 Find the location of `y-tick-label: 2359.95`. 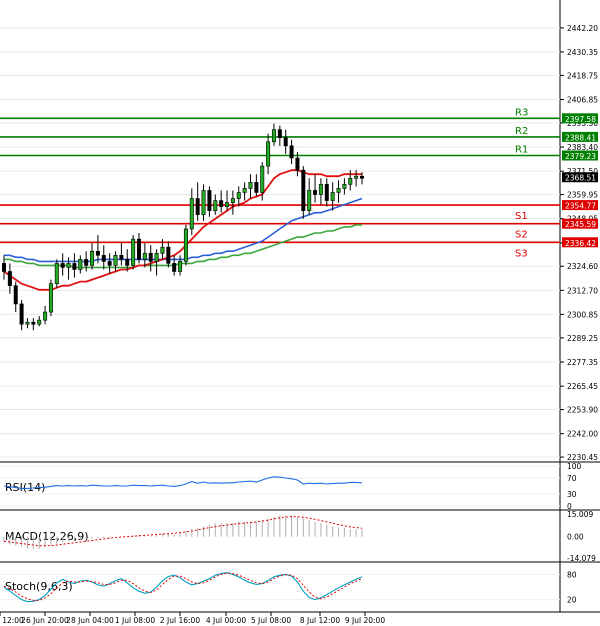

y-tick-label: 2359.95 is located at coordinates (582, 195).